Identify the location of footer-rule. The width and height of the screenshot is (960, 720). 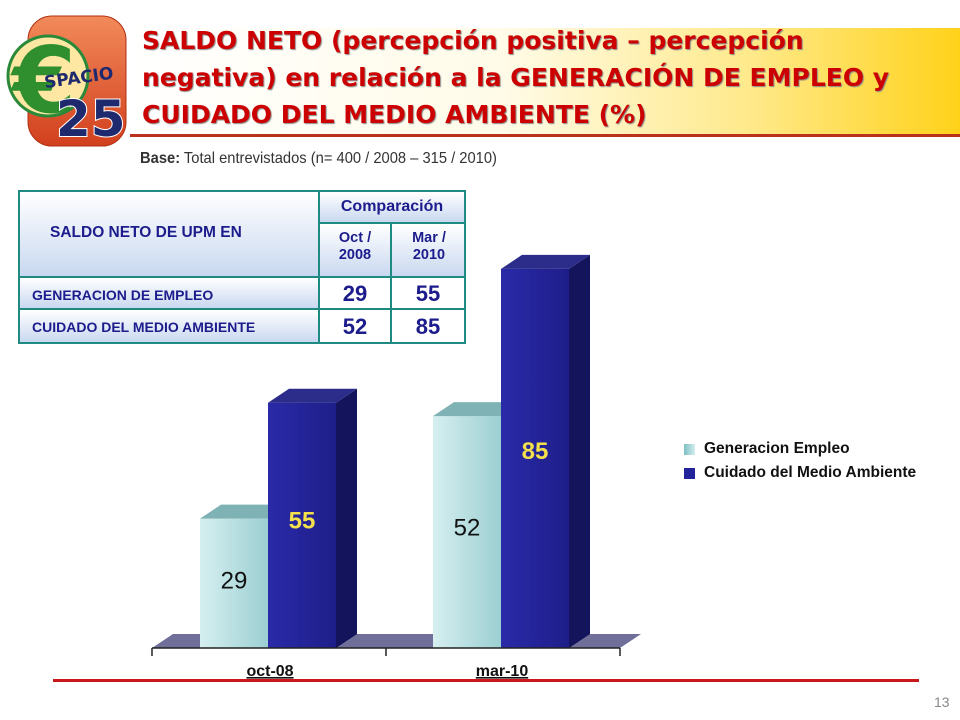
(486, 680).